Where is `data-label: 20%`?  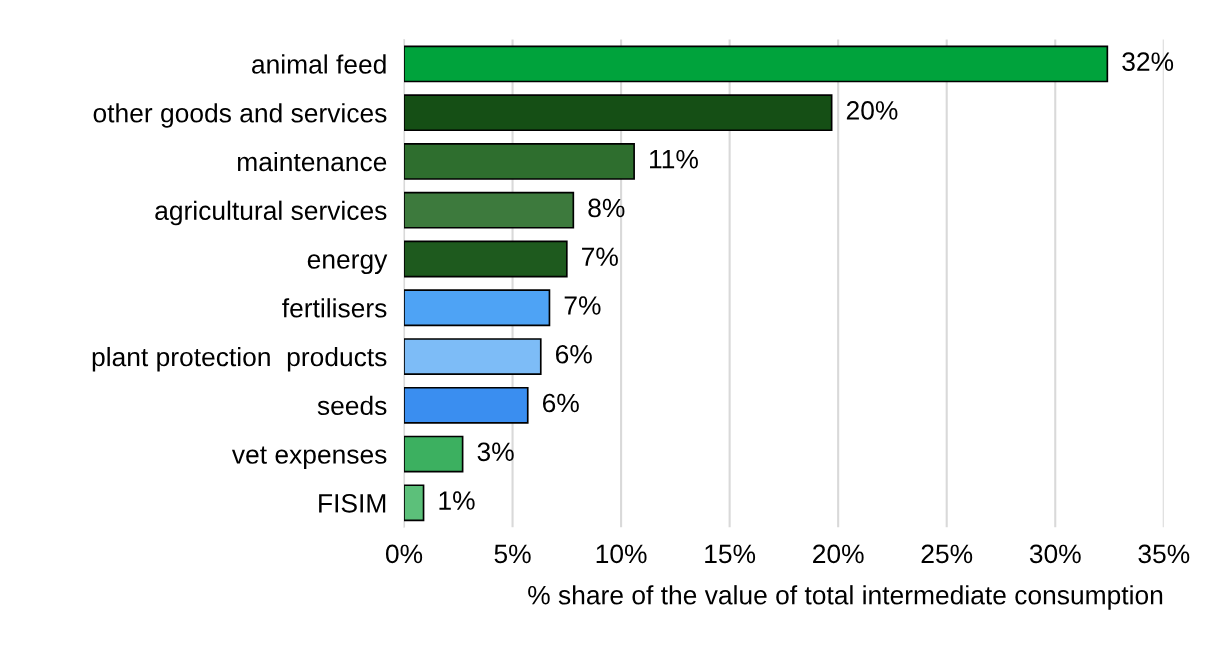 data-label: 20% is located at coordinates (872, 110).